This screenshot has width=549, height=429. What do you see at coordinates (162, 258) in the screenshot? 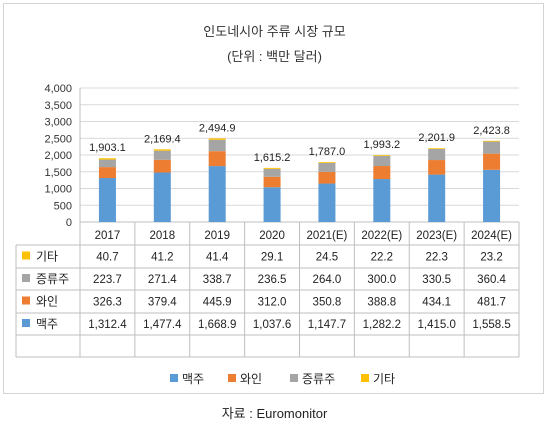
I see `table-cell: 41.2` at bounding box center [162, 258].